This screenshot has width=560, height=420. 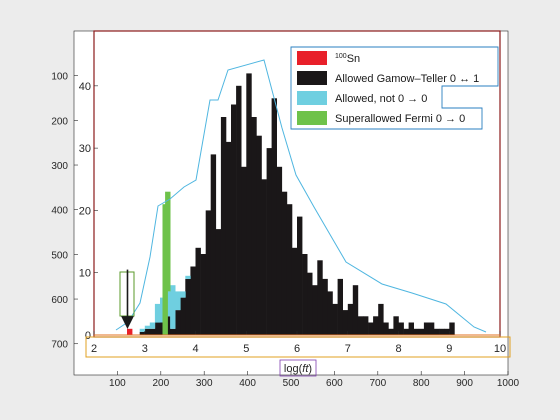 What do you see at coordinates (449, 349) in the screenshot?
I see `x-tick-label-7: 9` at bounding box center [449, 349].